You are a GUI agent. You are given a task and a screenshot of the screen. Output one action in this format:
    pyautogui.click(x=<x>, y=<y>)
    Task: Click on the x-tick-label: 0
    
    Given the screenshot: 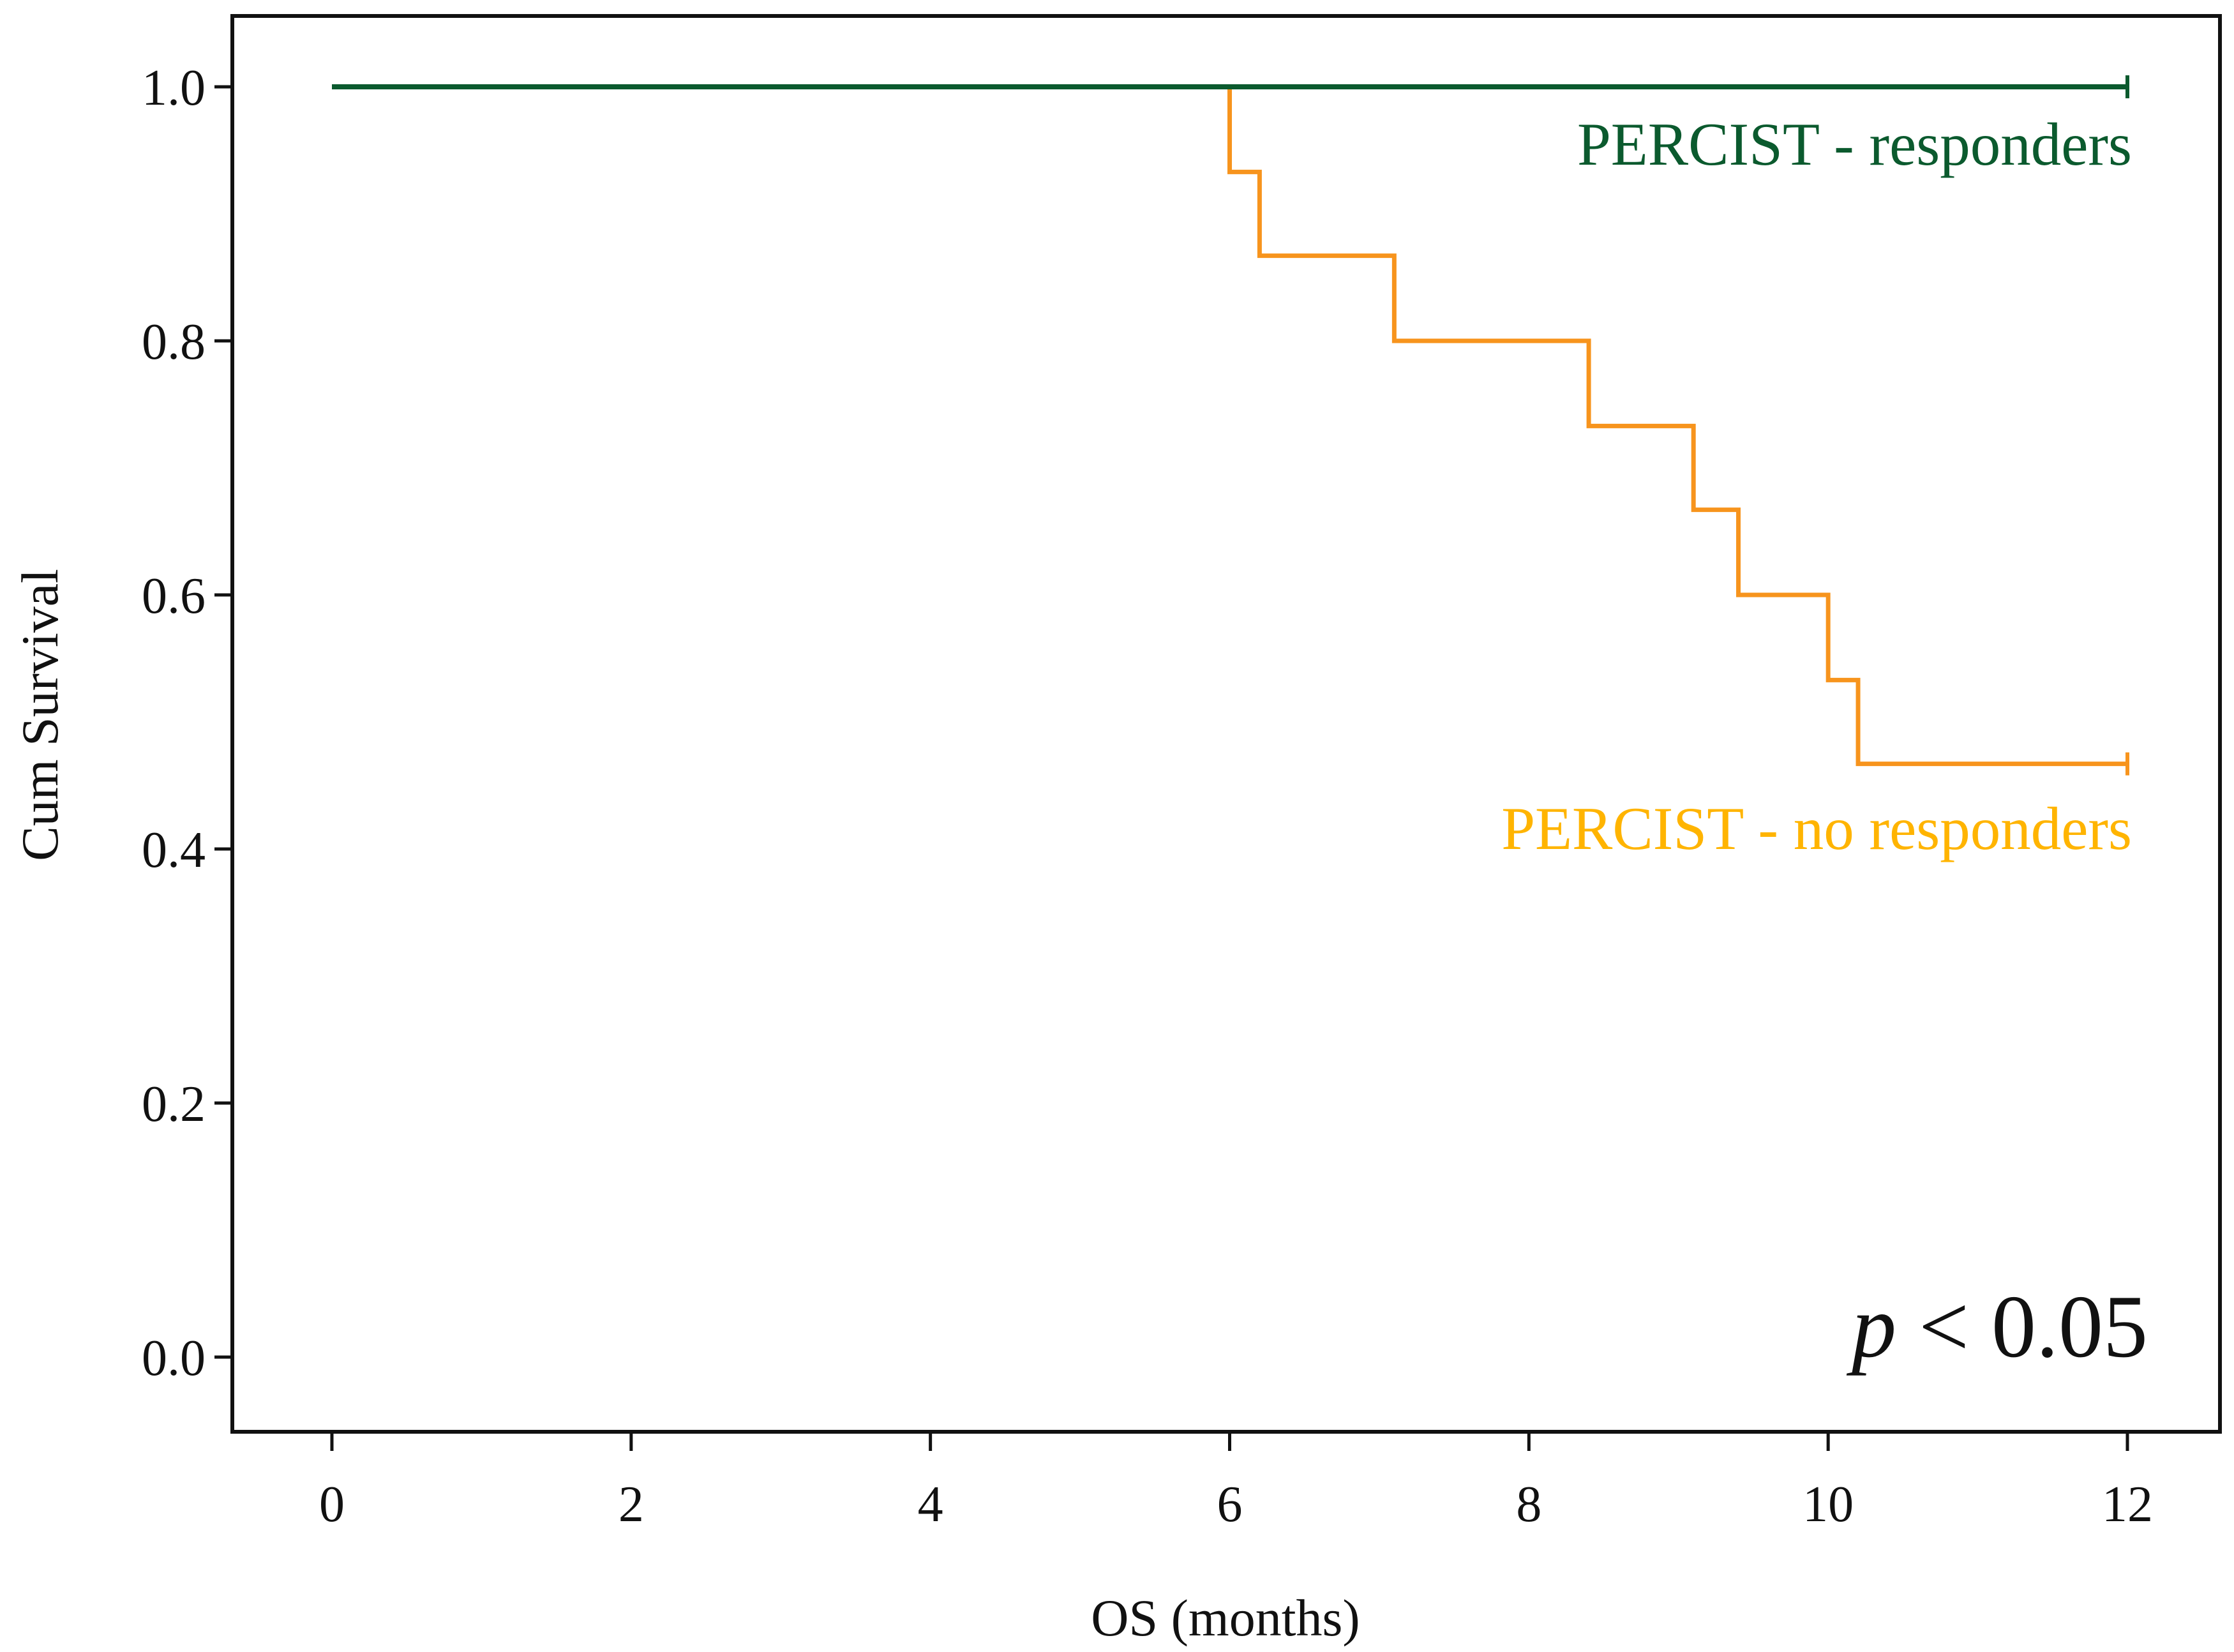 What is the action you would take?
    pyautogui.click(x=332, y=1504)
    